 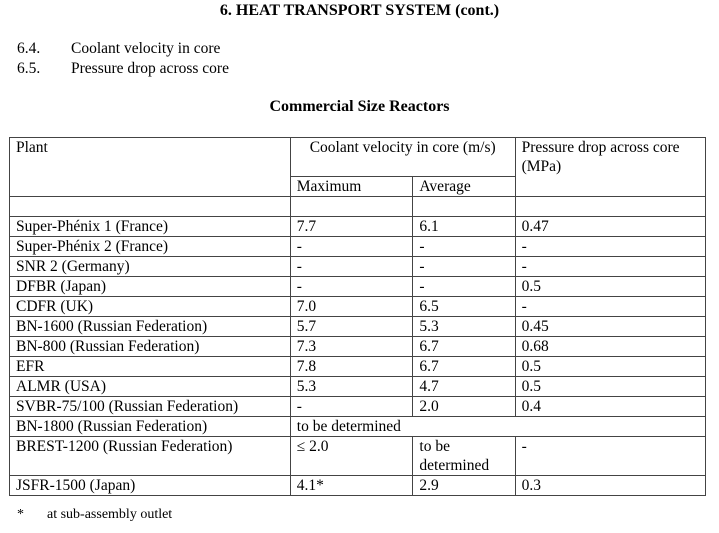 I want to click on page-heading: 6. HEAT TRANSPORT SYSTEM (cont.), so click(x=359, y=10).